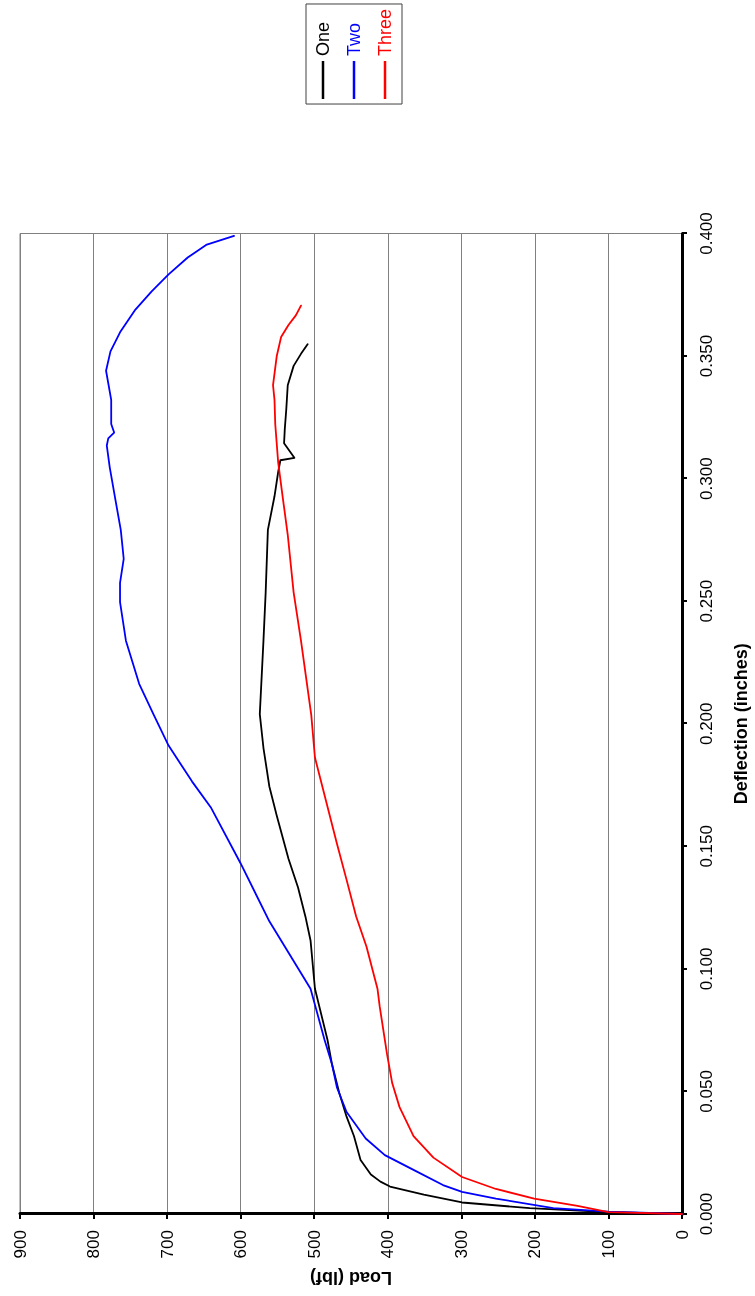  What do you see at coordinates (167, 1244) in the screenshot?
I see `x-tick-label: 700` at bounding box center [167, 1244].